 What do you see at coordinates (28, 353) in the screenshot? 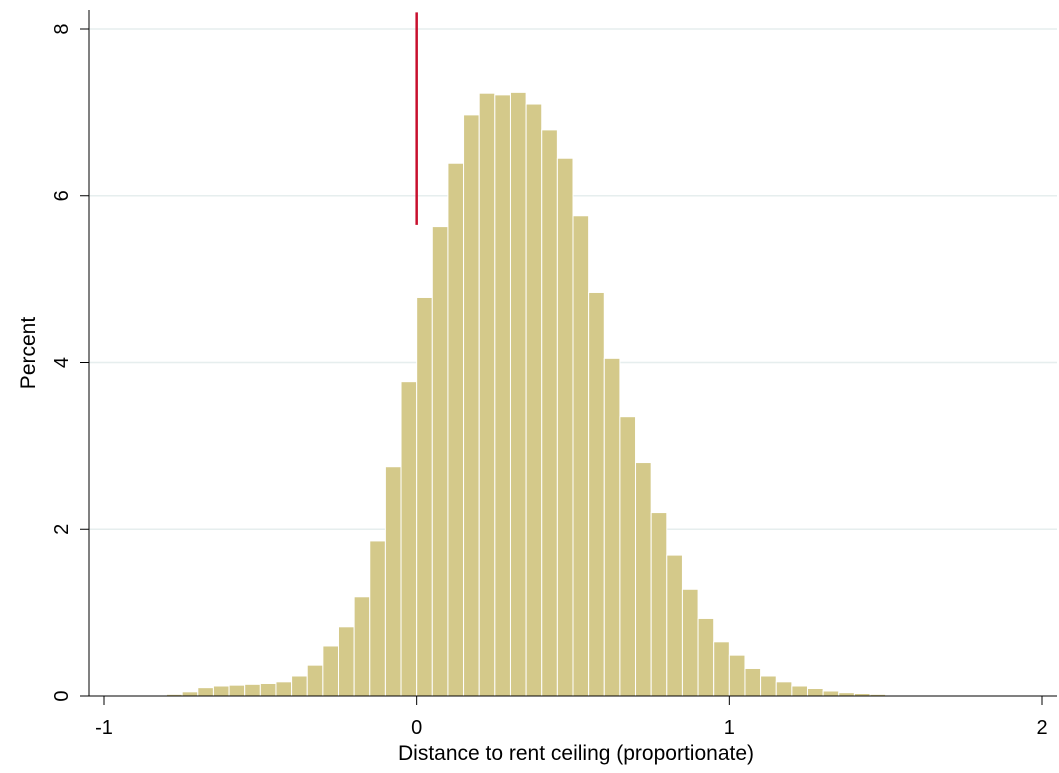
I see `y-axis-title: Percent` at bounding box center [28, 353].